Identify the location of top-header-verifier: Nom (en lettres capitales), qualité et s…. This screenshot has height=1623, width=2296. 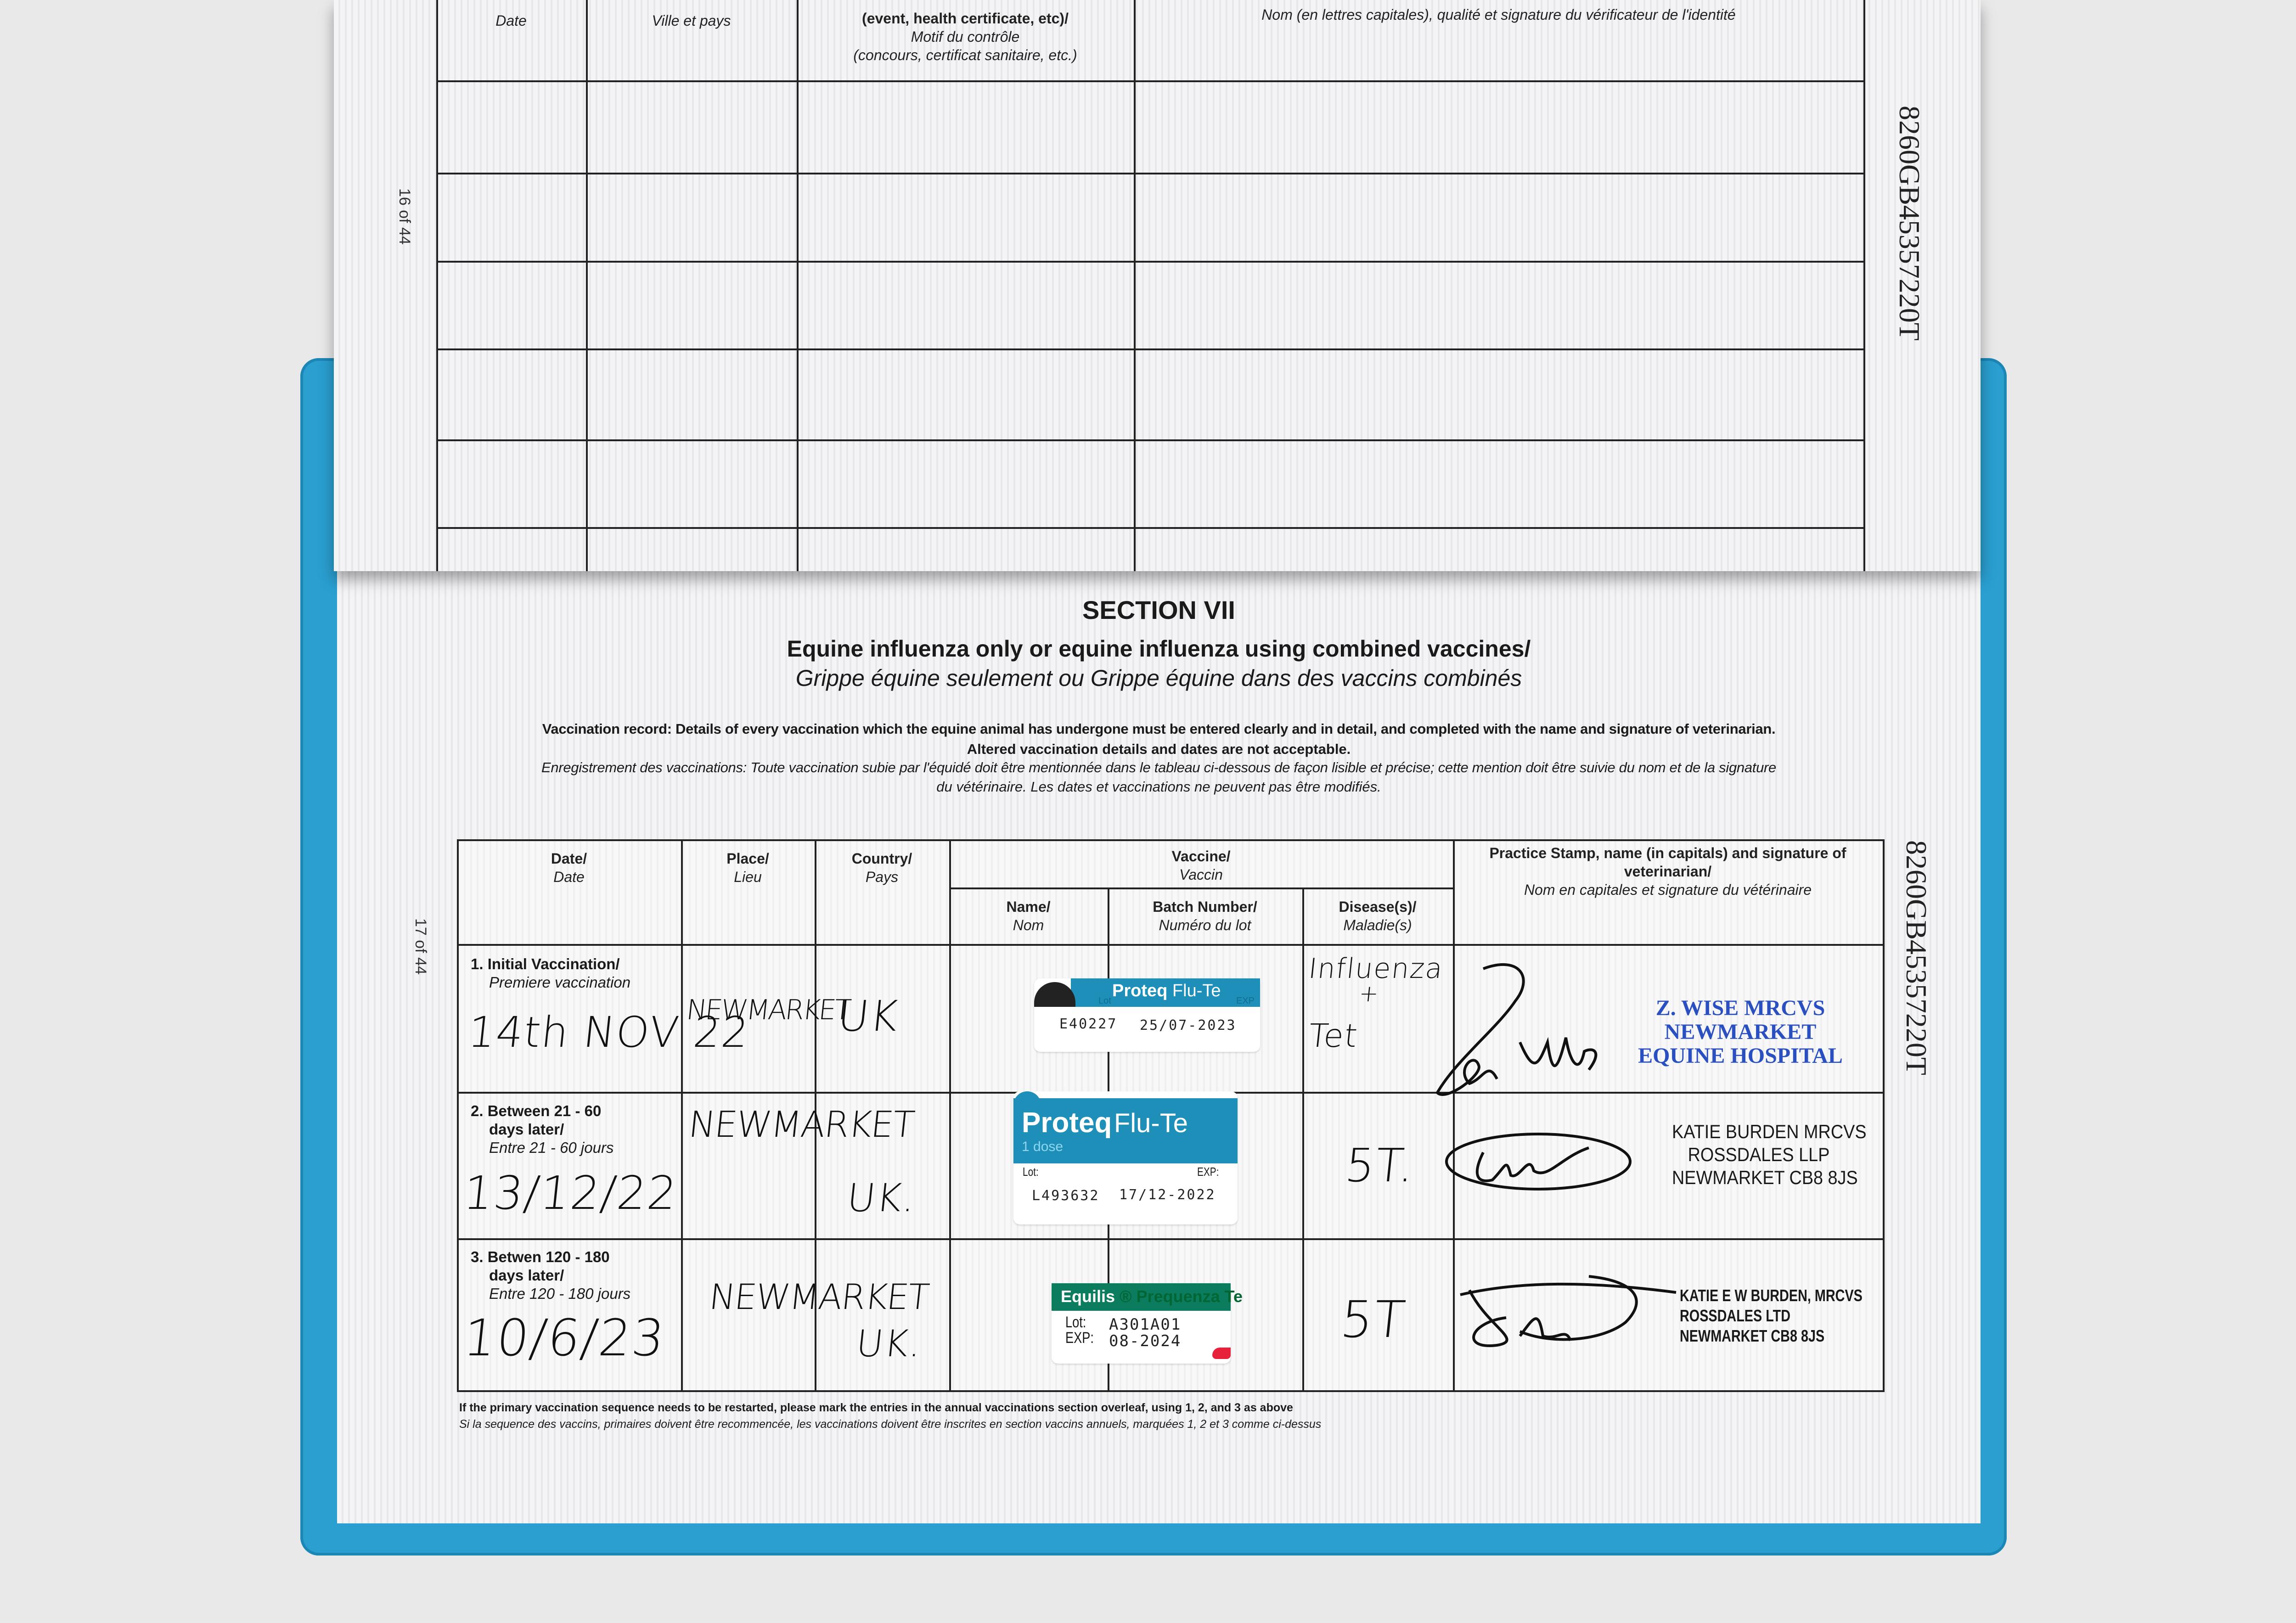
(1499, 14).